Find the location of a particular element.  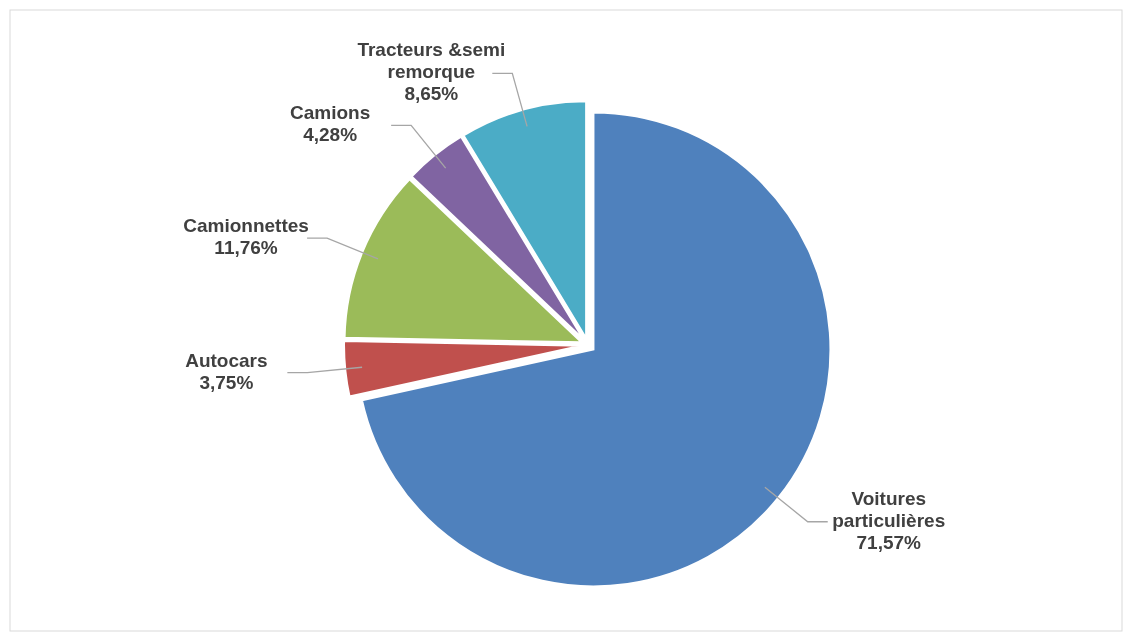

slice-label: Tracteurs &semi remorque is located at coordinates (431, 61).